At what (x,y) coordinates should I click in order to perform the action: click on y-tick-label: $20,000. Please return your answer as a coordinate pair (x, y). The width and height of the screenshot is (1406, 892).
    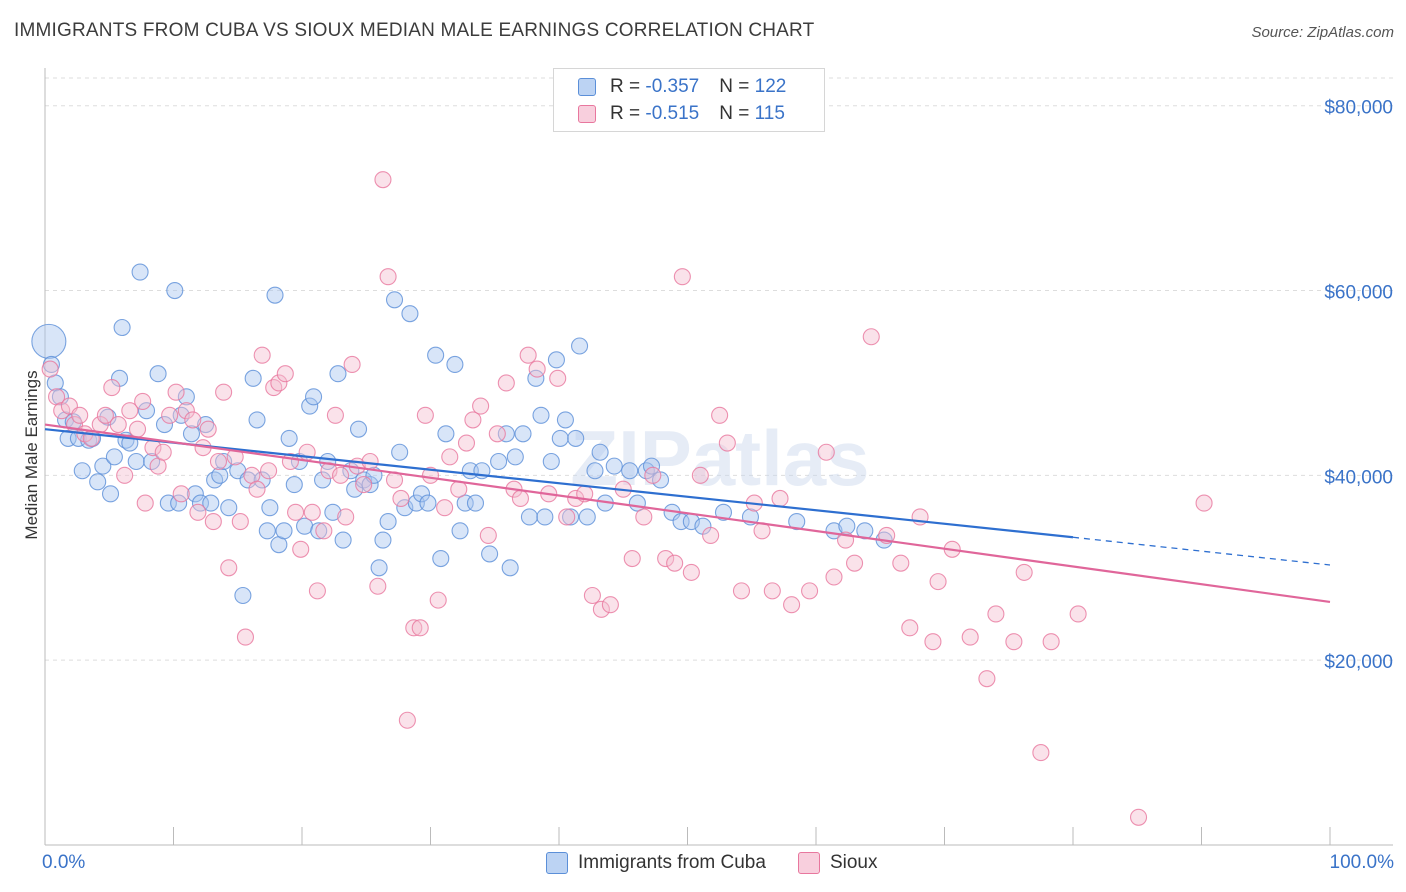
    Looking at the image, I should click on (1358, 662).